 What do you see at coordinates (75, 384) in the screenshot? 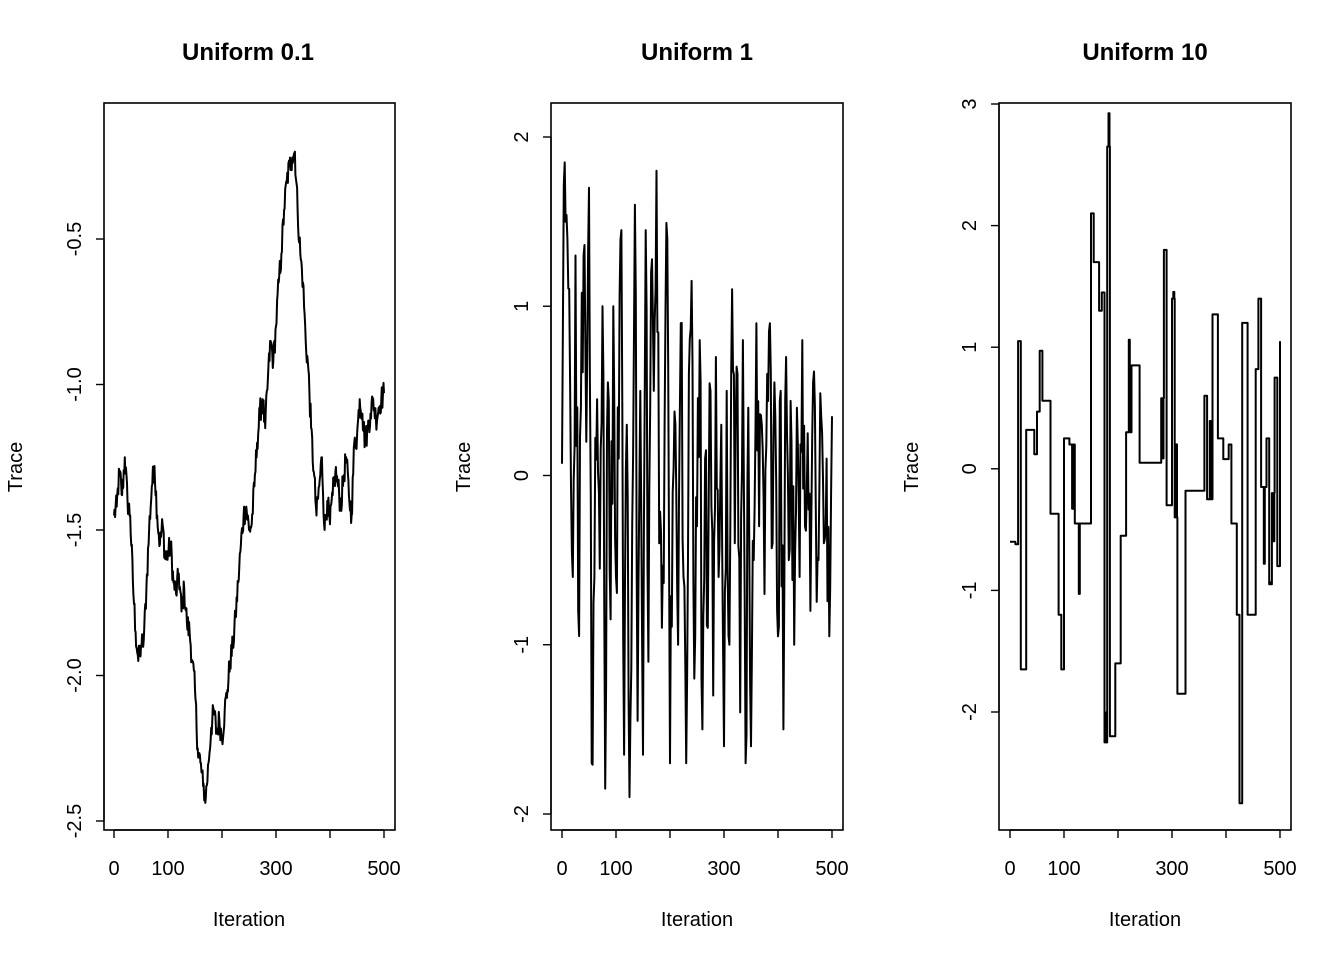
I see `y-tick-label: -1.0` at bounding box center [75, 384].